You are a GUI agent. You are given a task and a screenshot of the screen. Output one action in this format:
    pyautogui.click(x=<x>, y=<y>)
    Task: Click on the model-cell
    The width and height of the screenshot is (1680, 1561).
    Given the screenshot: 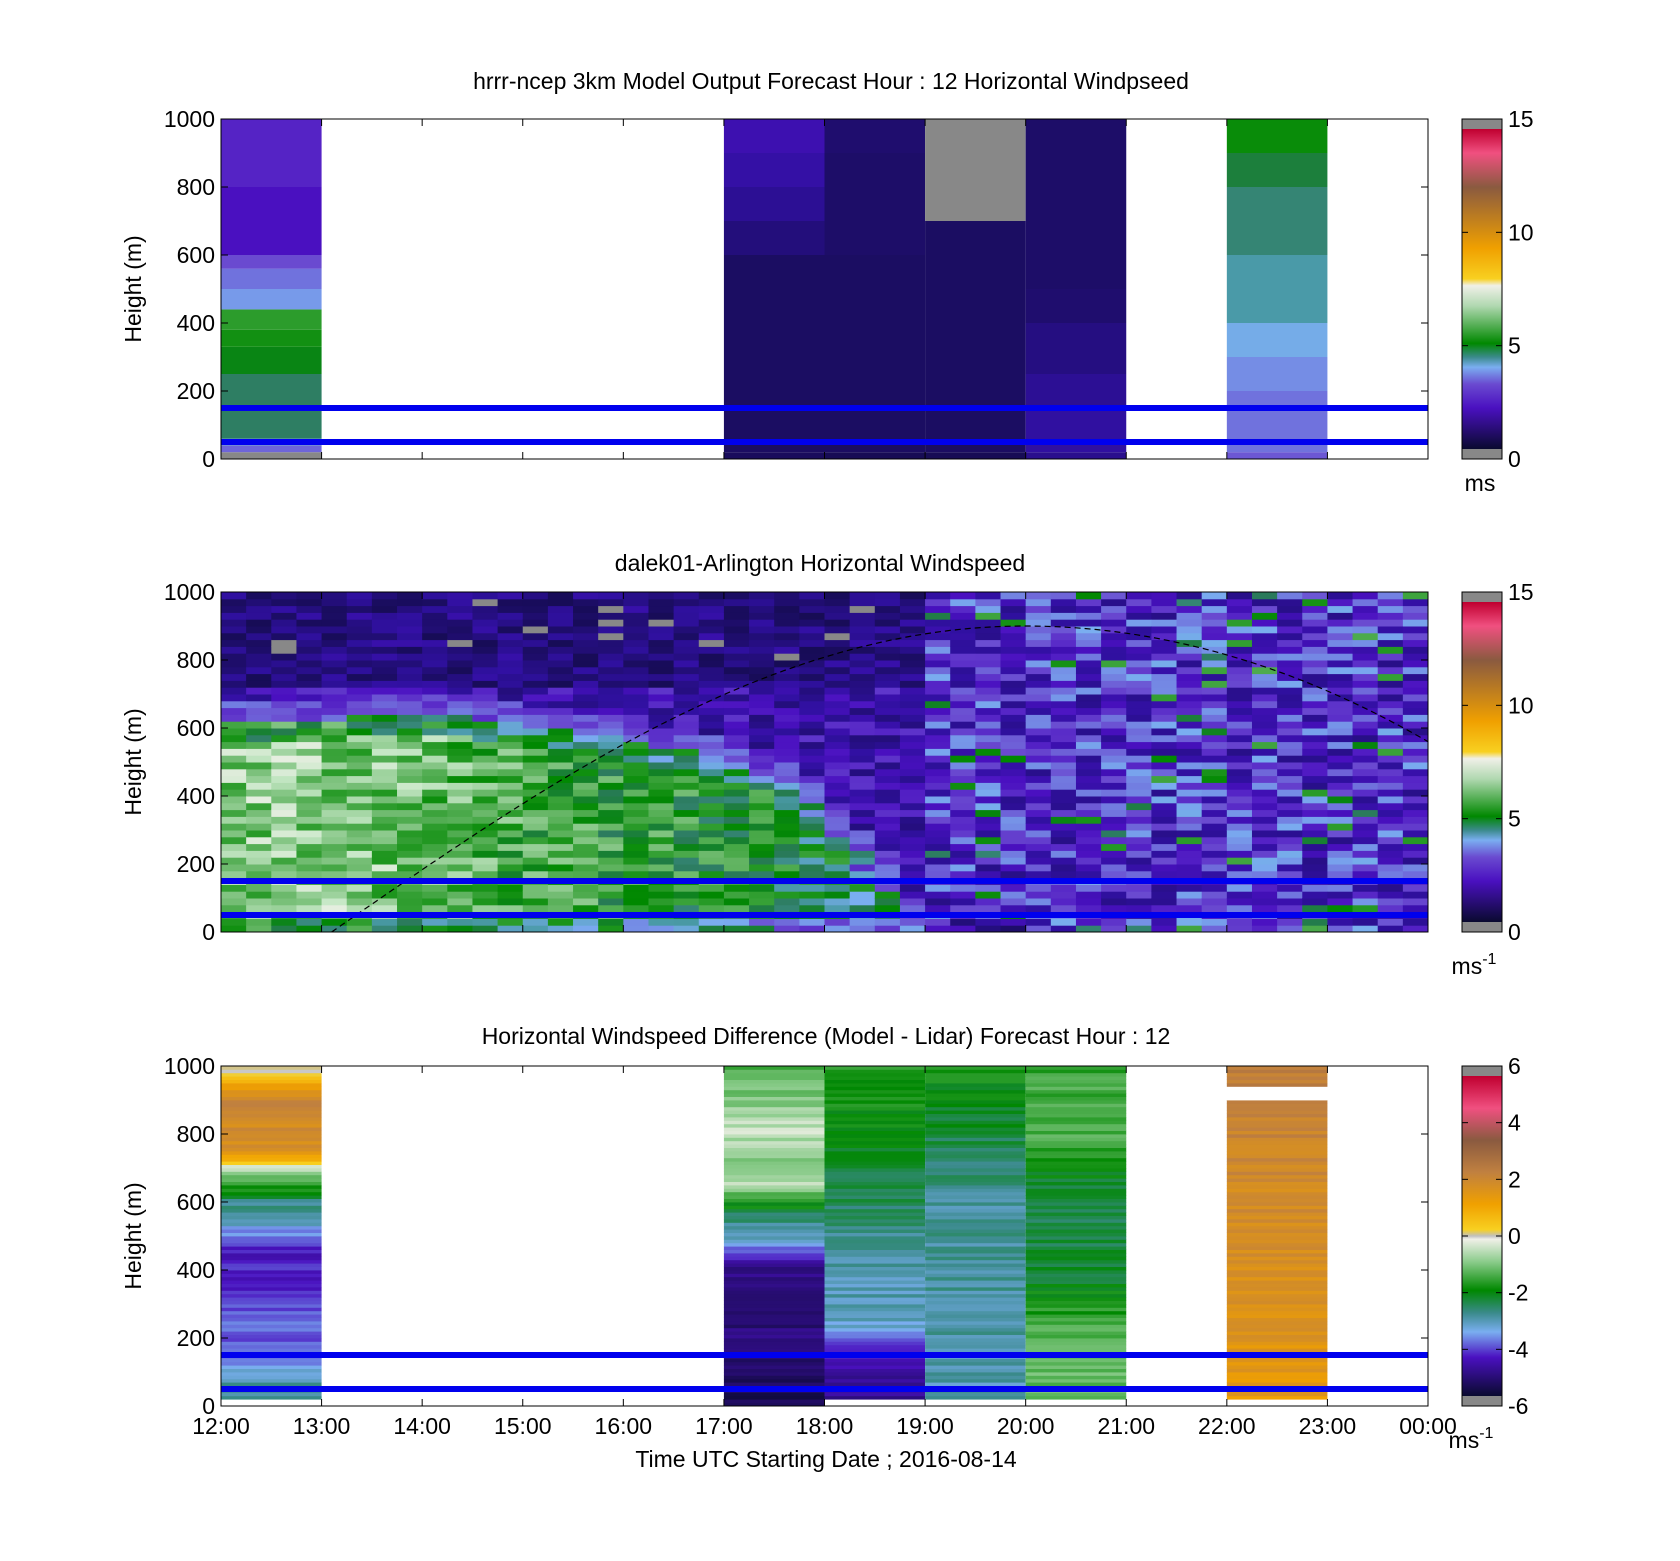 What is the action you would take?
    pyautogui.click(x=1277, y=374)
    